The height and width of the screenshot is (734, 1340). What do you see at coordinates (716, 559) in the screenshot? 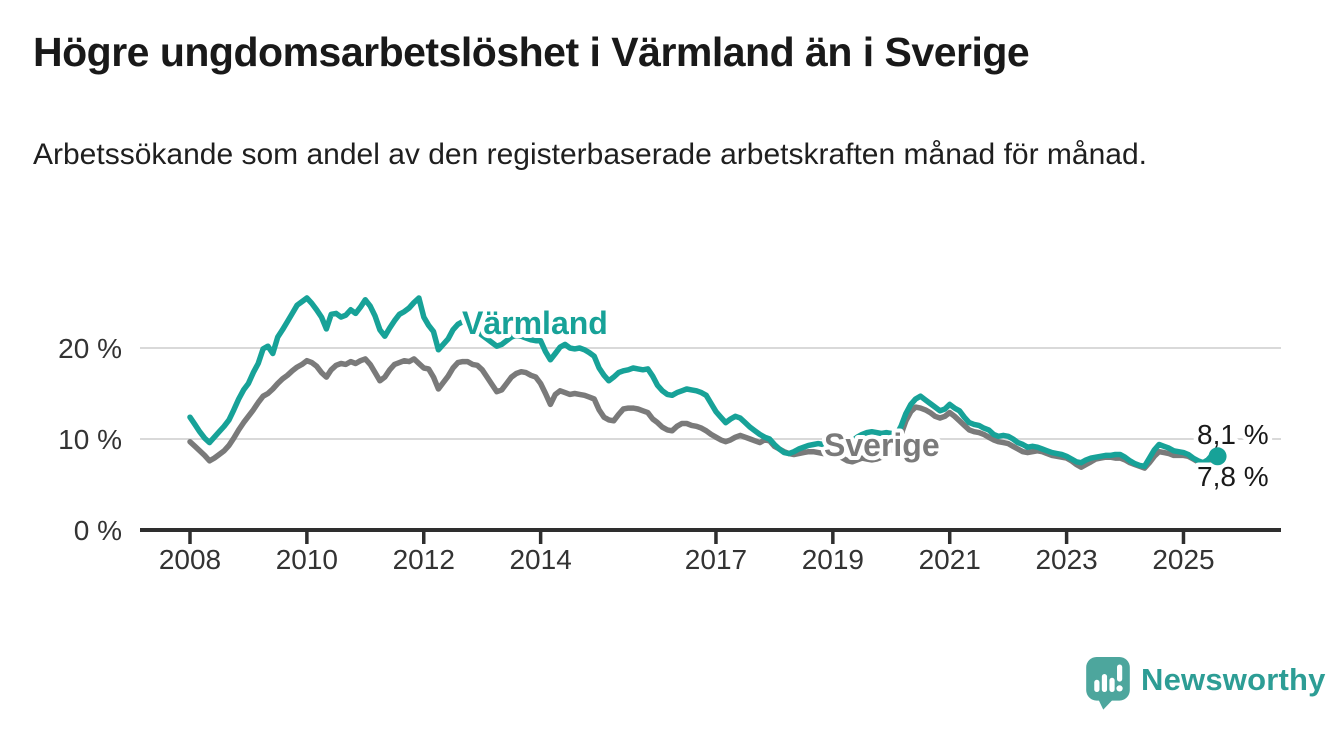
I see `x-axis-label: 2017` at bounding box center [716, 559].